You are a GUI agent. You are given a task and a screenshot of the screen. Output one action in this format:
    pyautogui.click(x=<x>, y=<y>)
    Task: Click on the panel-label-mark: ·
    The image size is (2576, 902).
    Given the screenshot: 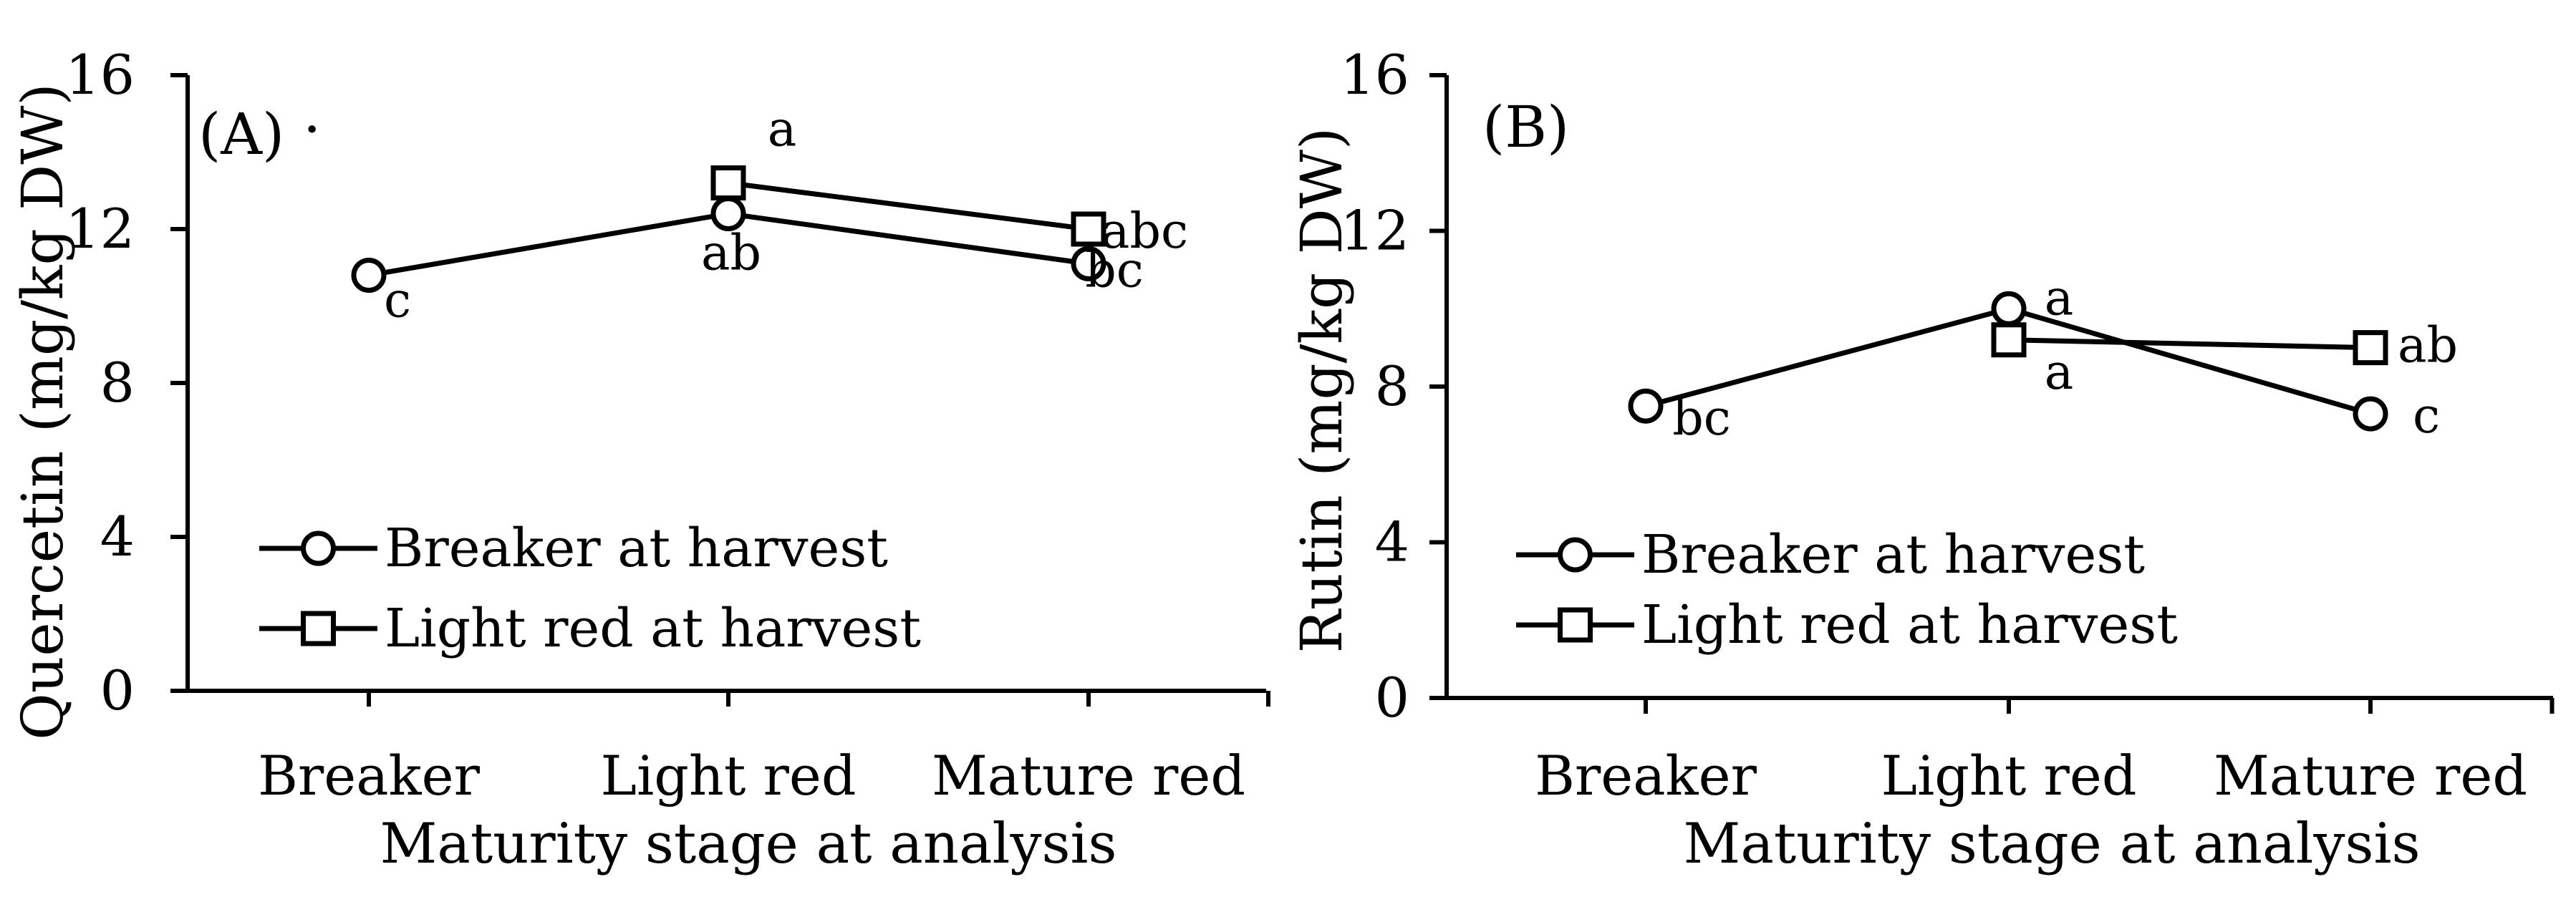 What is the action you would take?
    pyautogui.click(x=312, y=129)
    